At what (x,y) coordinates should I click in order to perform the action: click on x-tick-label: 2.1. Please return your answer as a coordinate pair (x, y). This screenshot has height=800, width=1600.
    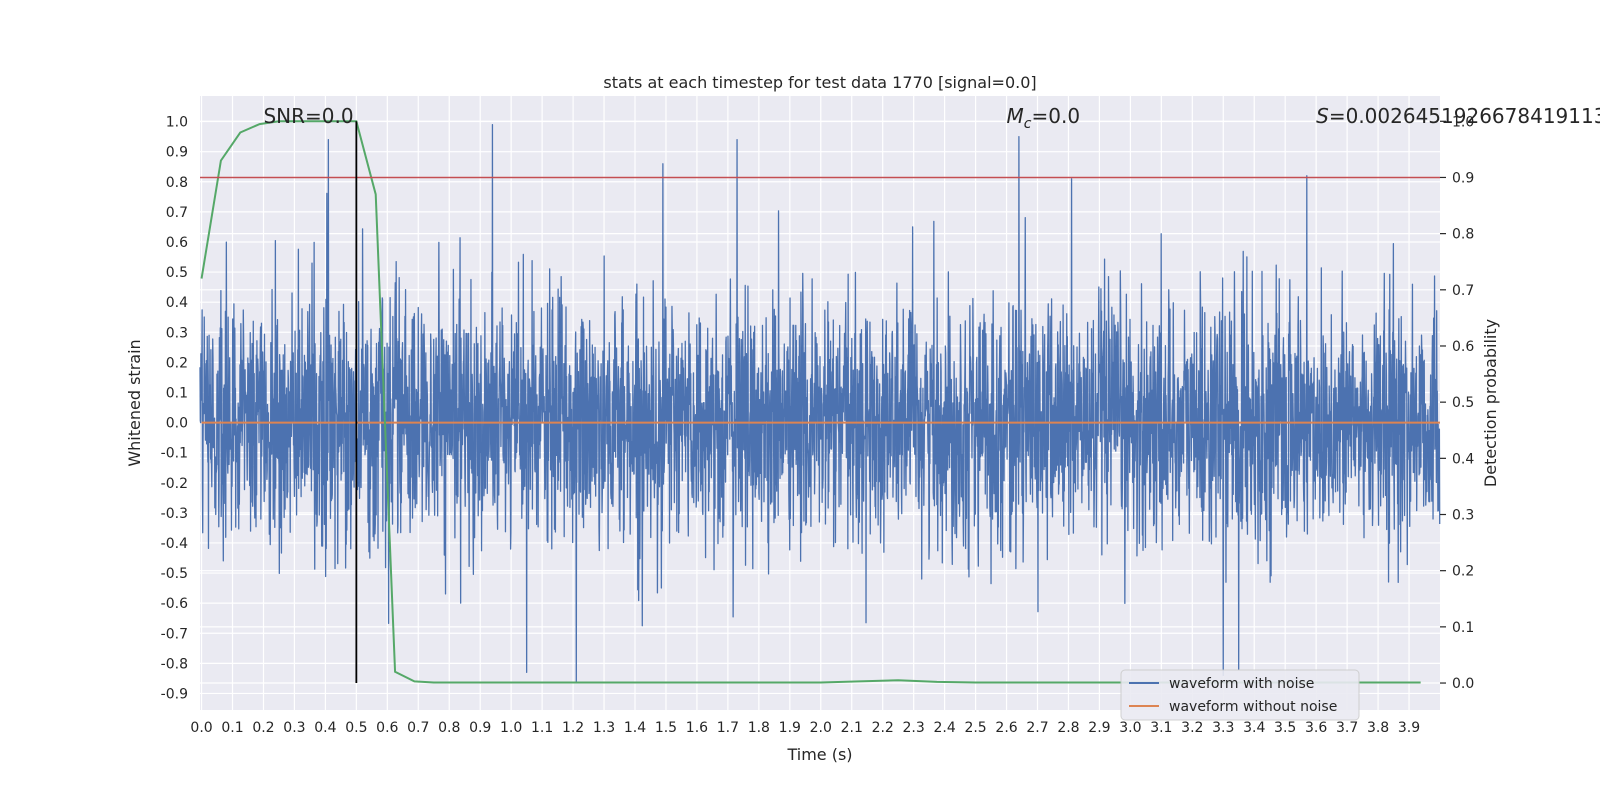
    Looking at the image, I should click on (852, 728).